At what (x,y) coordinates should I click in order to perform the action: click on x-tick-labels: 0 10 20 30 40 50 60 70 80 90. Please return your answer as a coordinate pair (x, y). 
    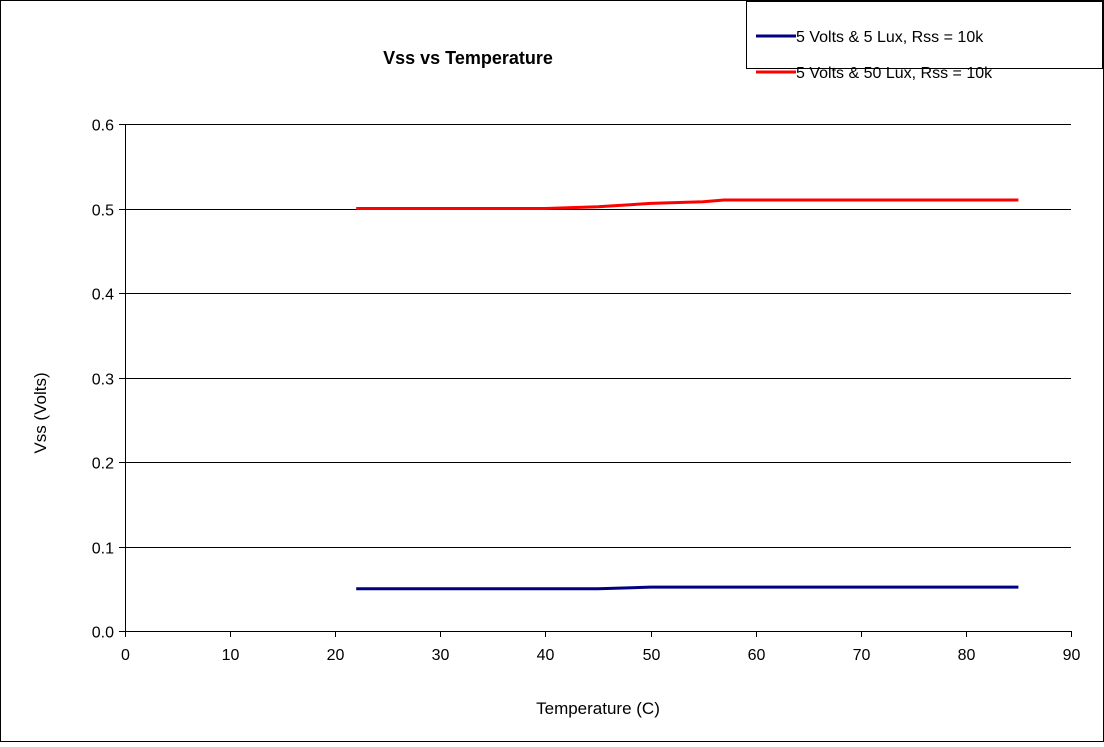
    Looking at the image, I should click on (600, 655).